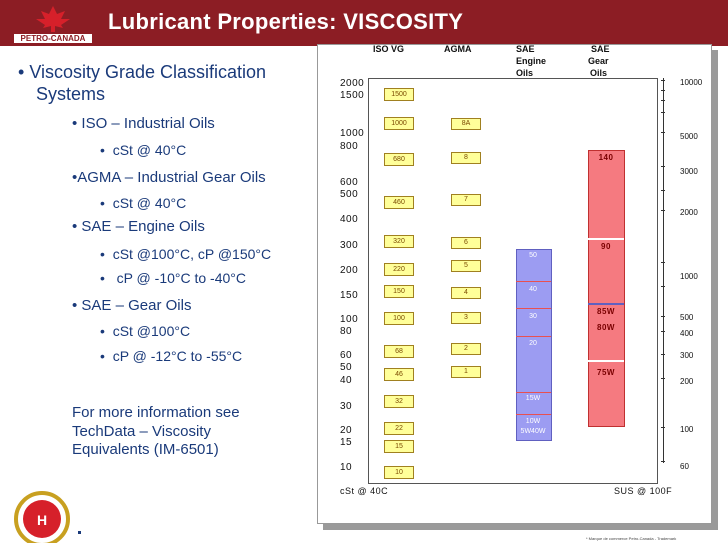 The width and height of the screenshot is (728, 546). Describe the element at coordinates (148, 72) in the screenshot. I see `bullet-main-label: Viscosity Grade Classification` at that location.